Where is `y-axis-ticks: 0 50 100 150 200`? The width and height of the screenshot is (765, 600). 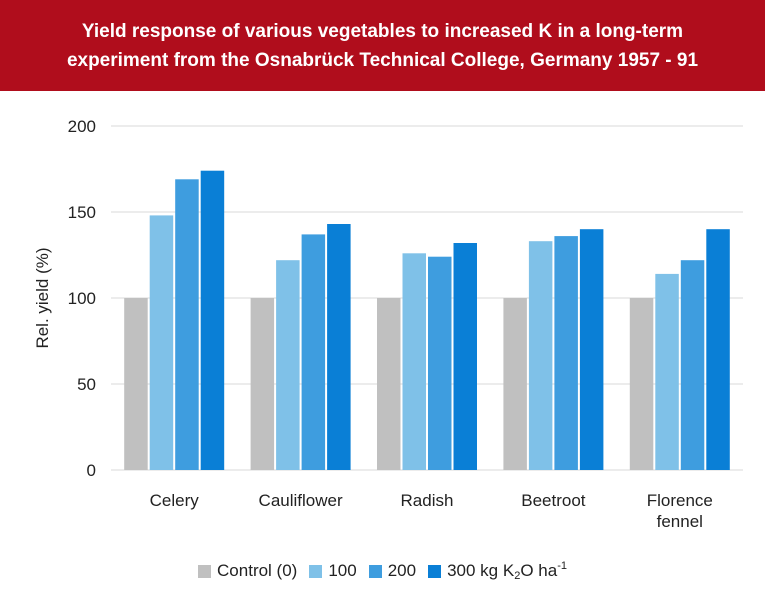
y-axis-ticks: 0 50 100 150 200 is located at coordinates (82, 298).